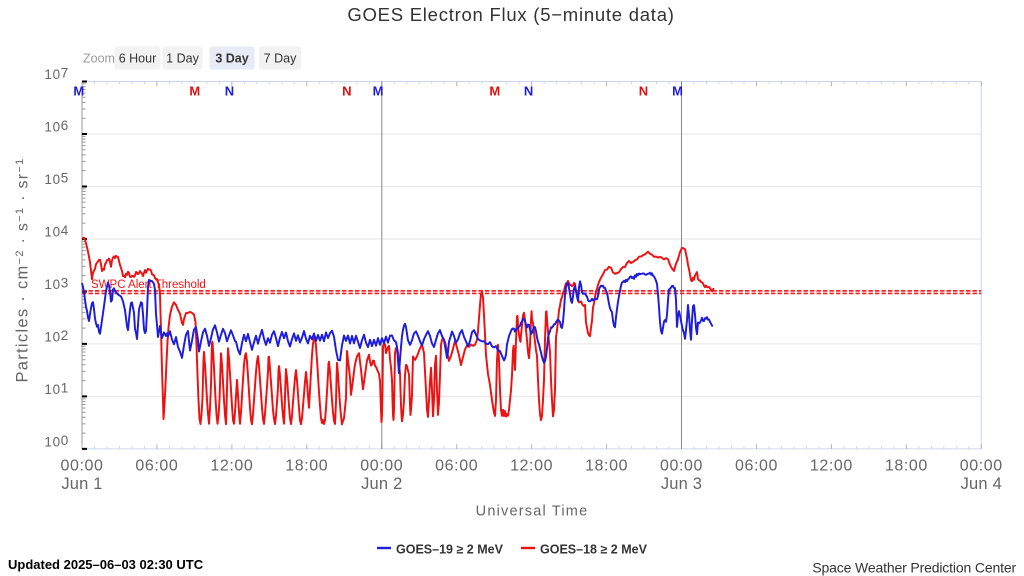  What do you see at coordinates (56, 441) in the screenshot?
I see `svg-text: 100` at bounding box center [56, 441].